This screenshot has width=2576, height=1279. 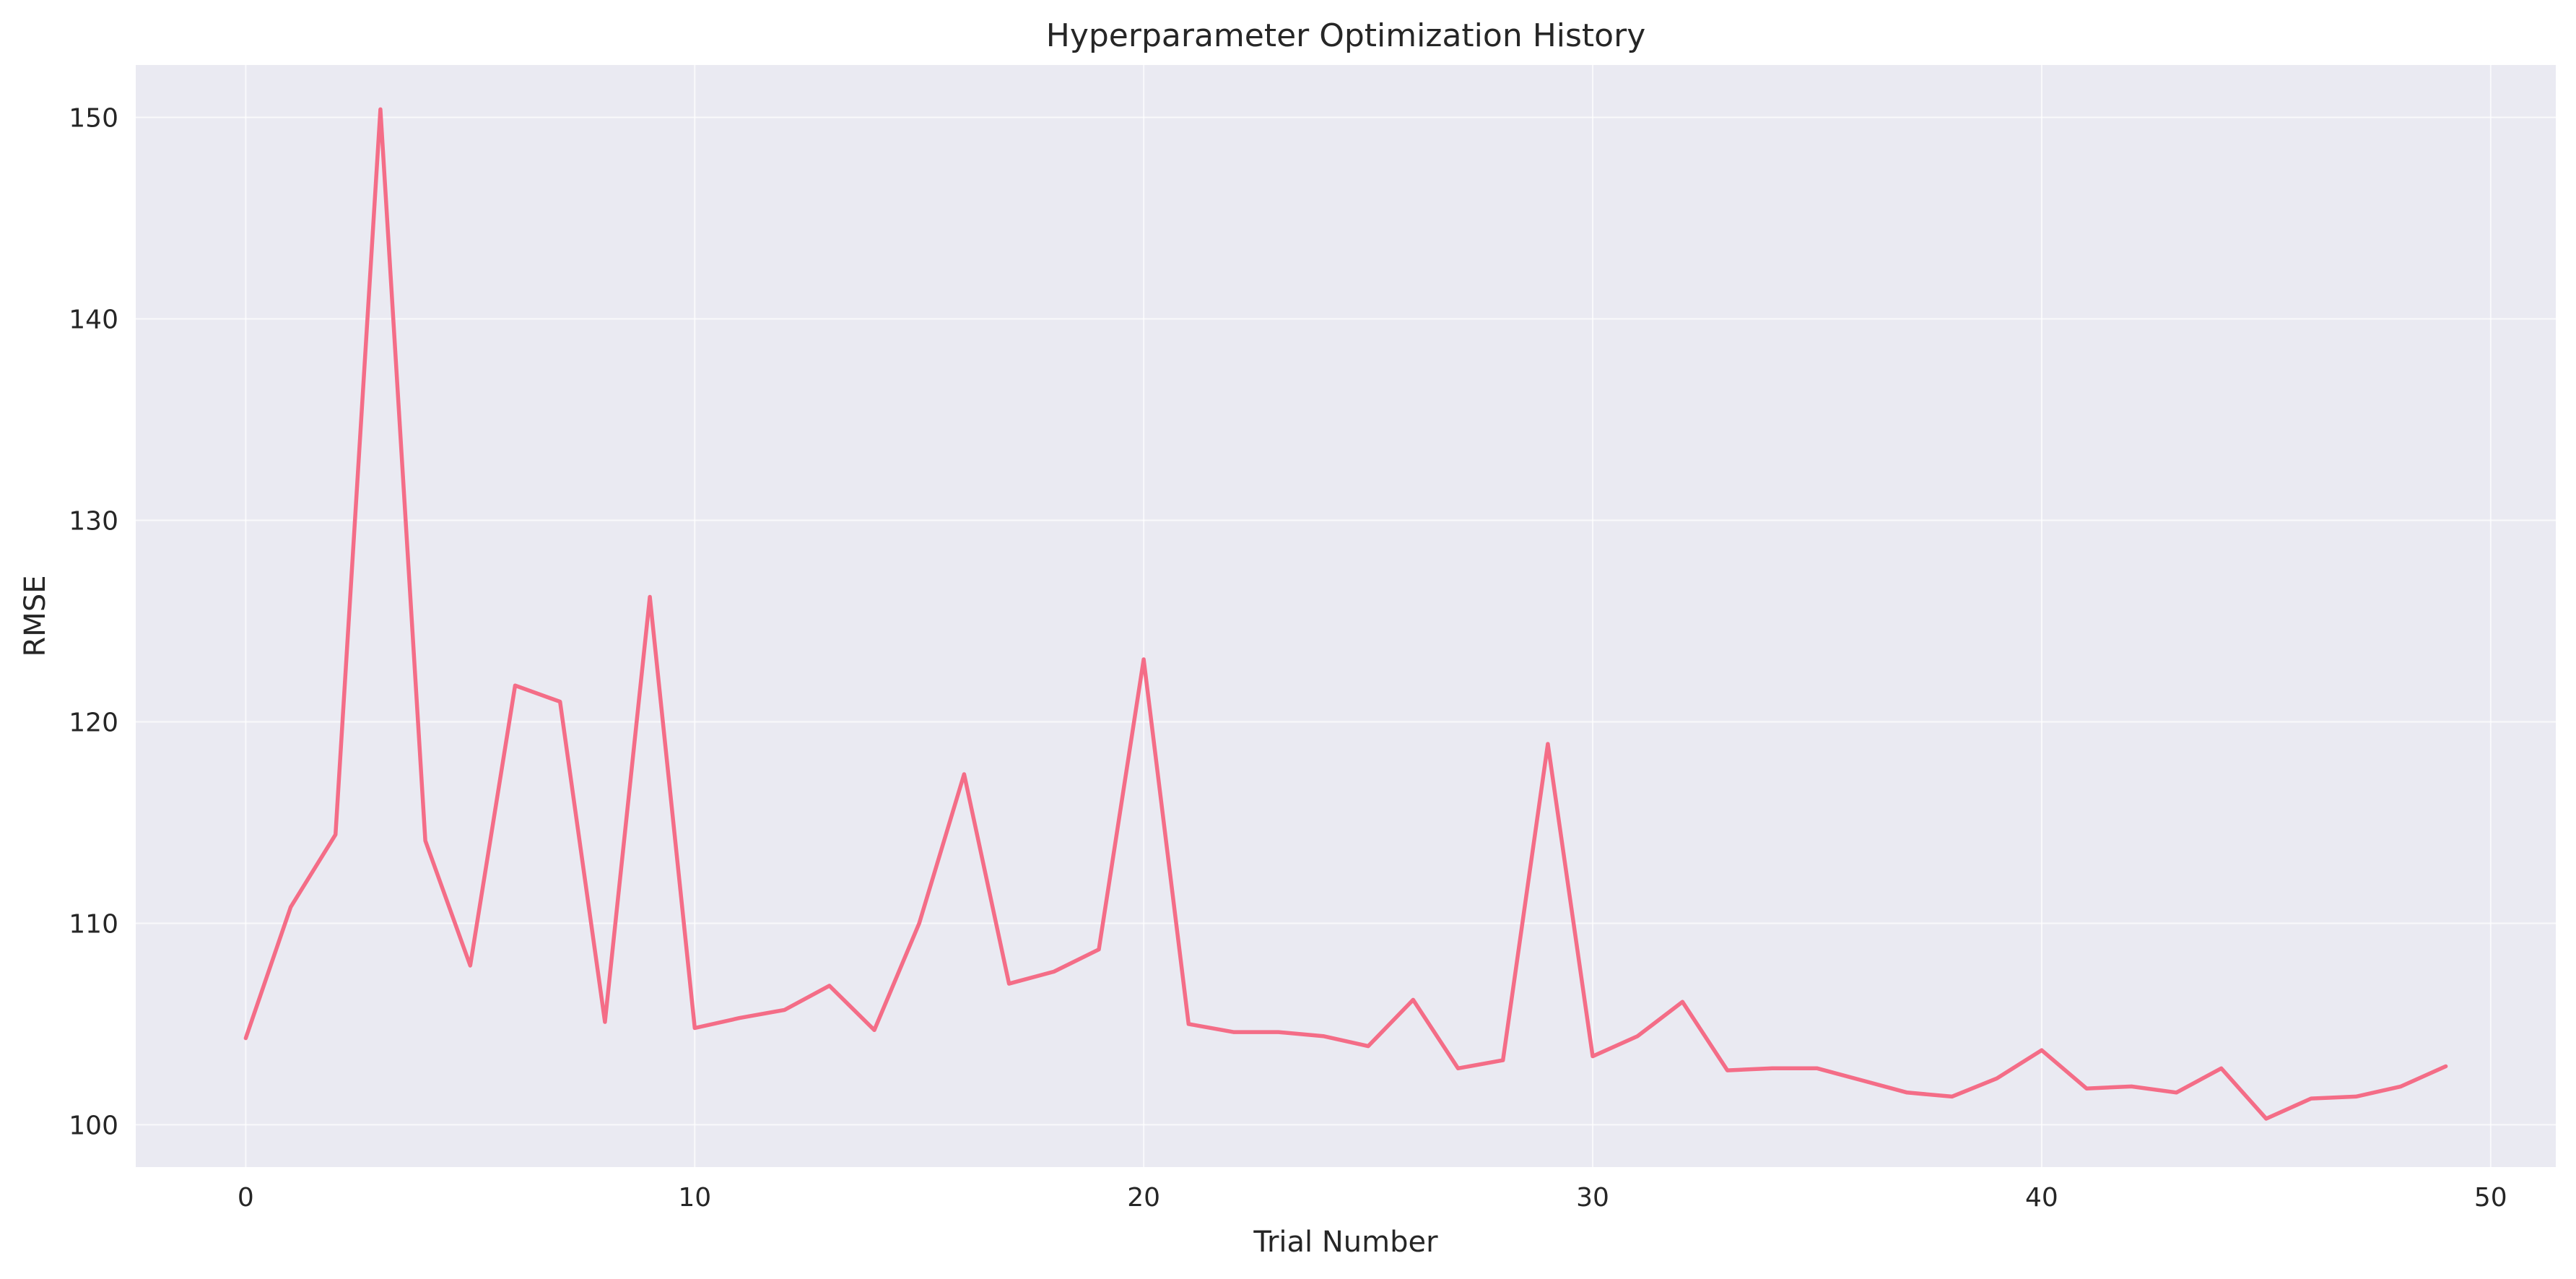 What do you see at coordinates (694, 1198) in the screenshot?
I see `x-tick-label: 10` at bounding box center [694, 1198].